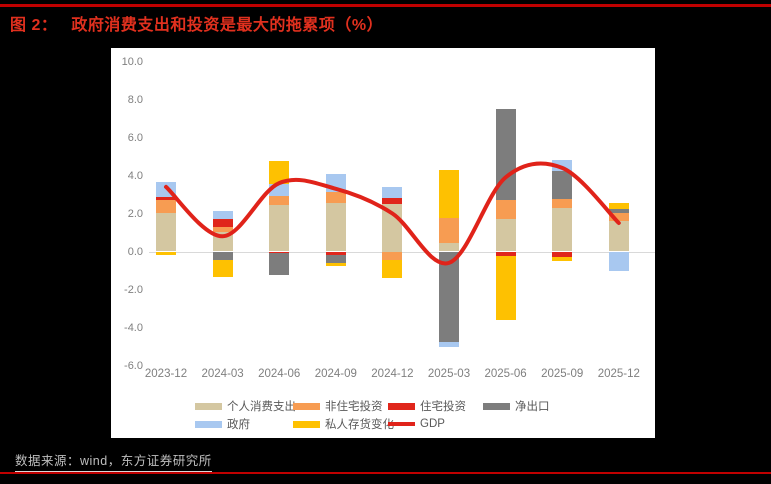  What do you see at coordinates (562, 374) in the screenshot?
I see `x-tick-label: 2025-09` at bounding box center [562, 374].